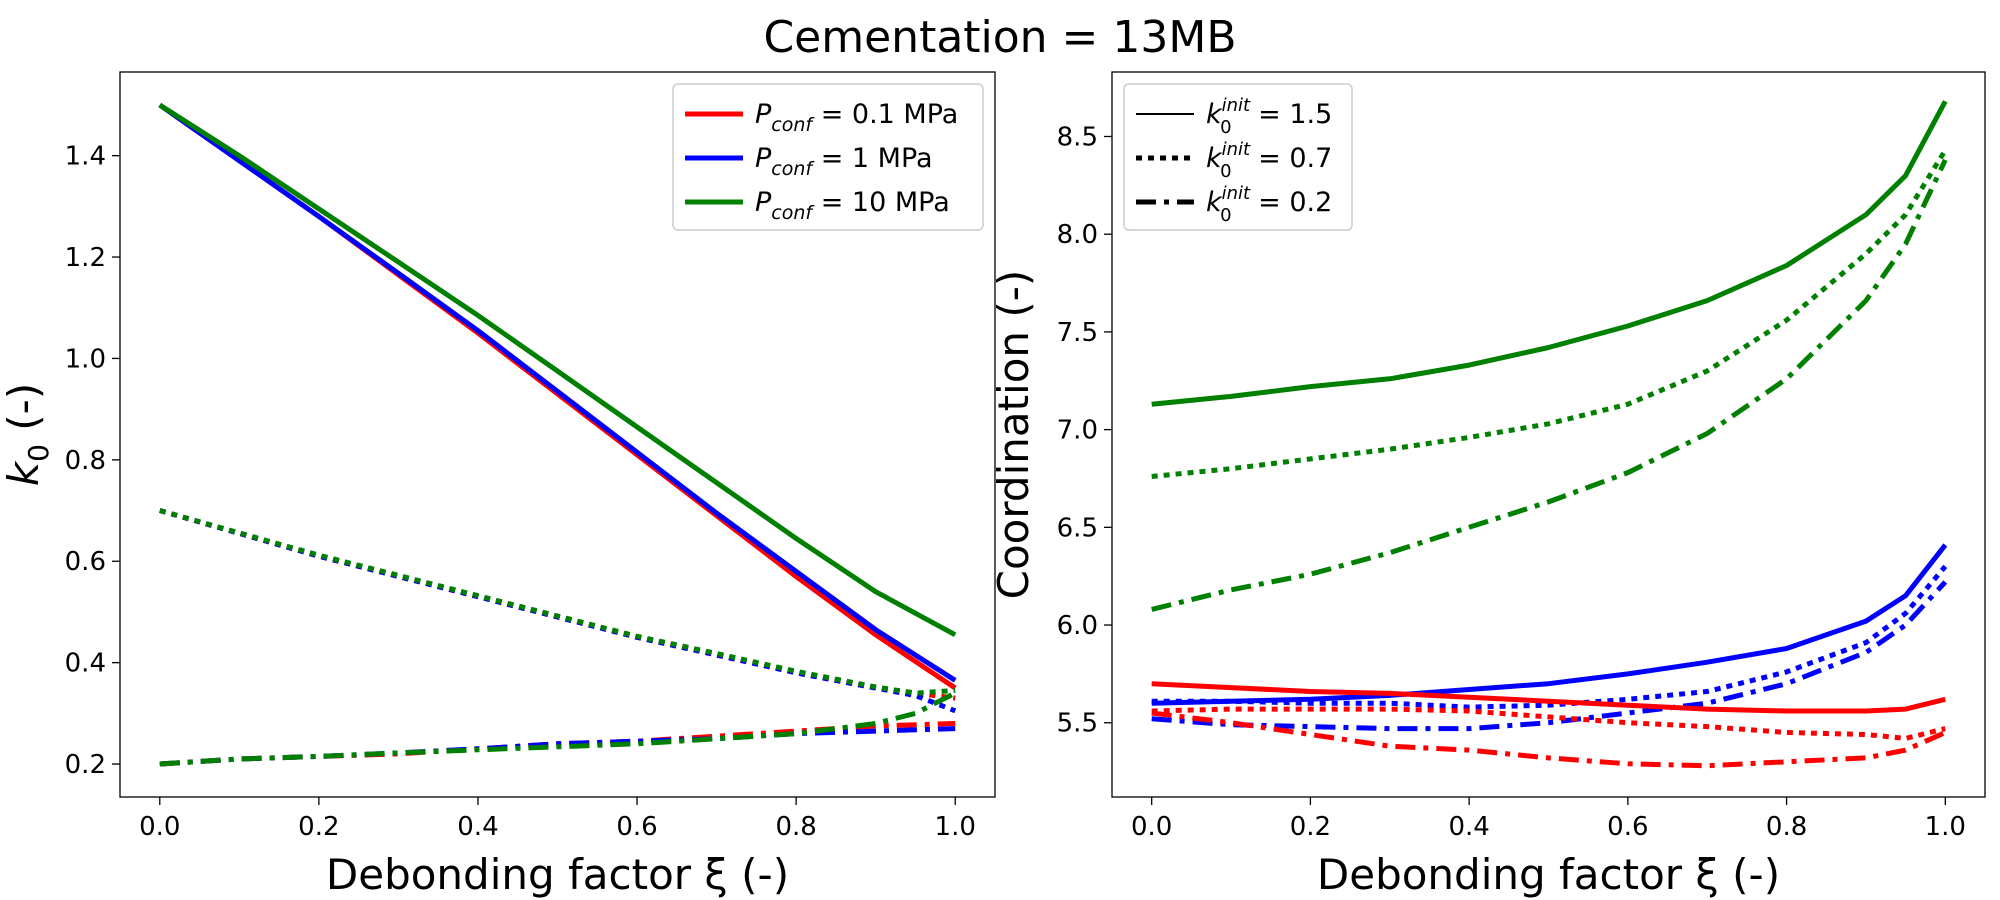 The width and height of the screenshot is (2000, 900). I want to click on y-tick-label: 7.5, so click(1077, 333).